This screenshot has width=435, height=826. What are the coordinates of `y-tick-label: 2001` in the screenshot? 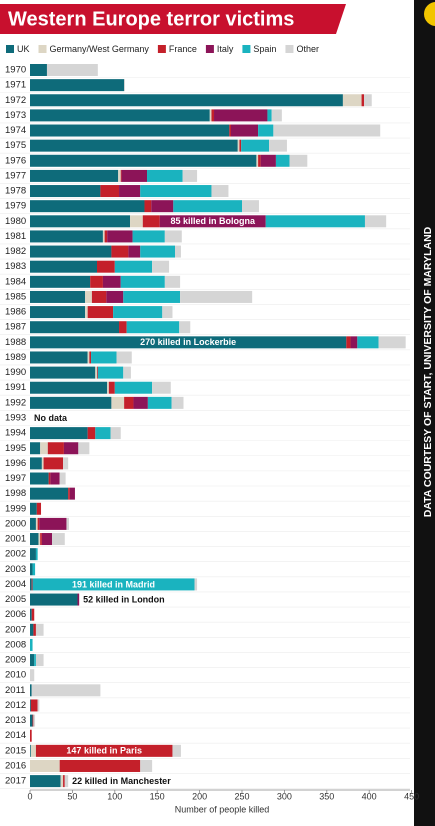 It's located at (15, 539).